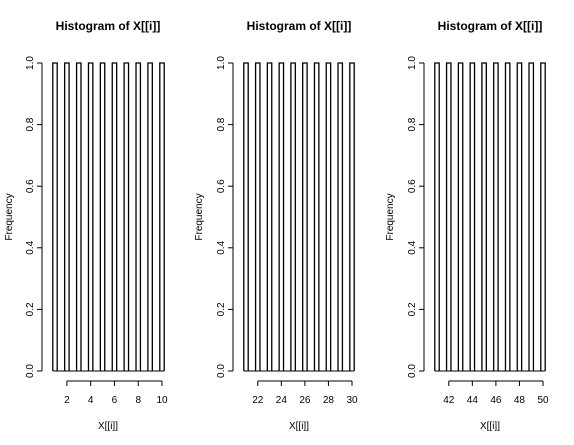 This screenshot has height=445, width=574. I want to click on x-tick-label: 48, so click(520, 400).